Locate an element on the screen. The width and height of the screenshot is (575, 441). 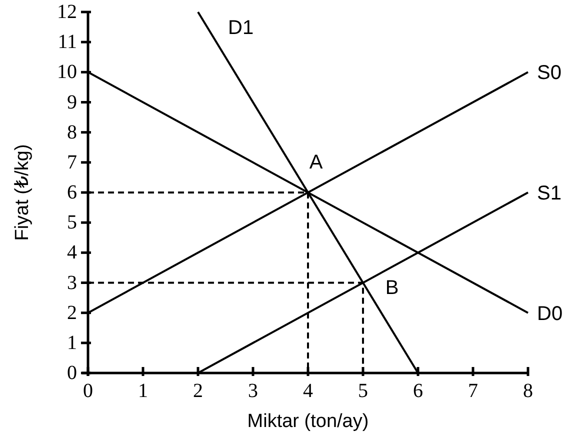
x-tick-label: 2 is located at coordinates (198, 391).